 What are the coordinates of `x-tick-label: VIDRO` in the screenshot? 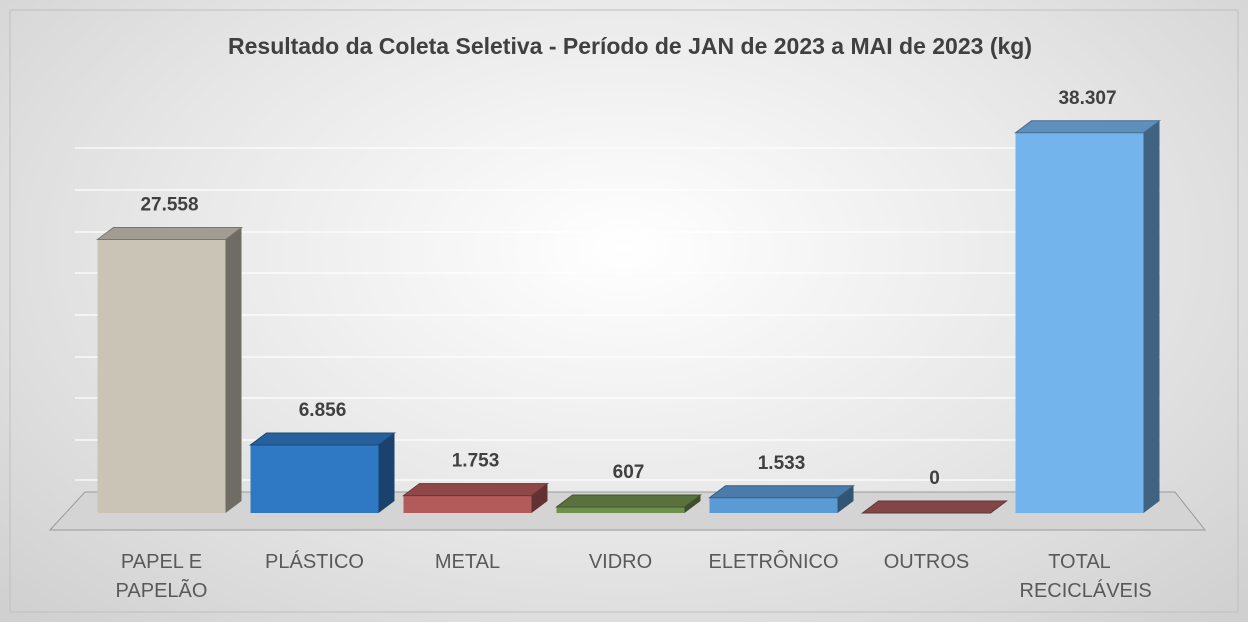 It's located at (620, 562).